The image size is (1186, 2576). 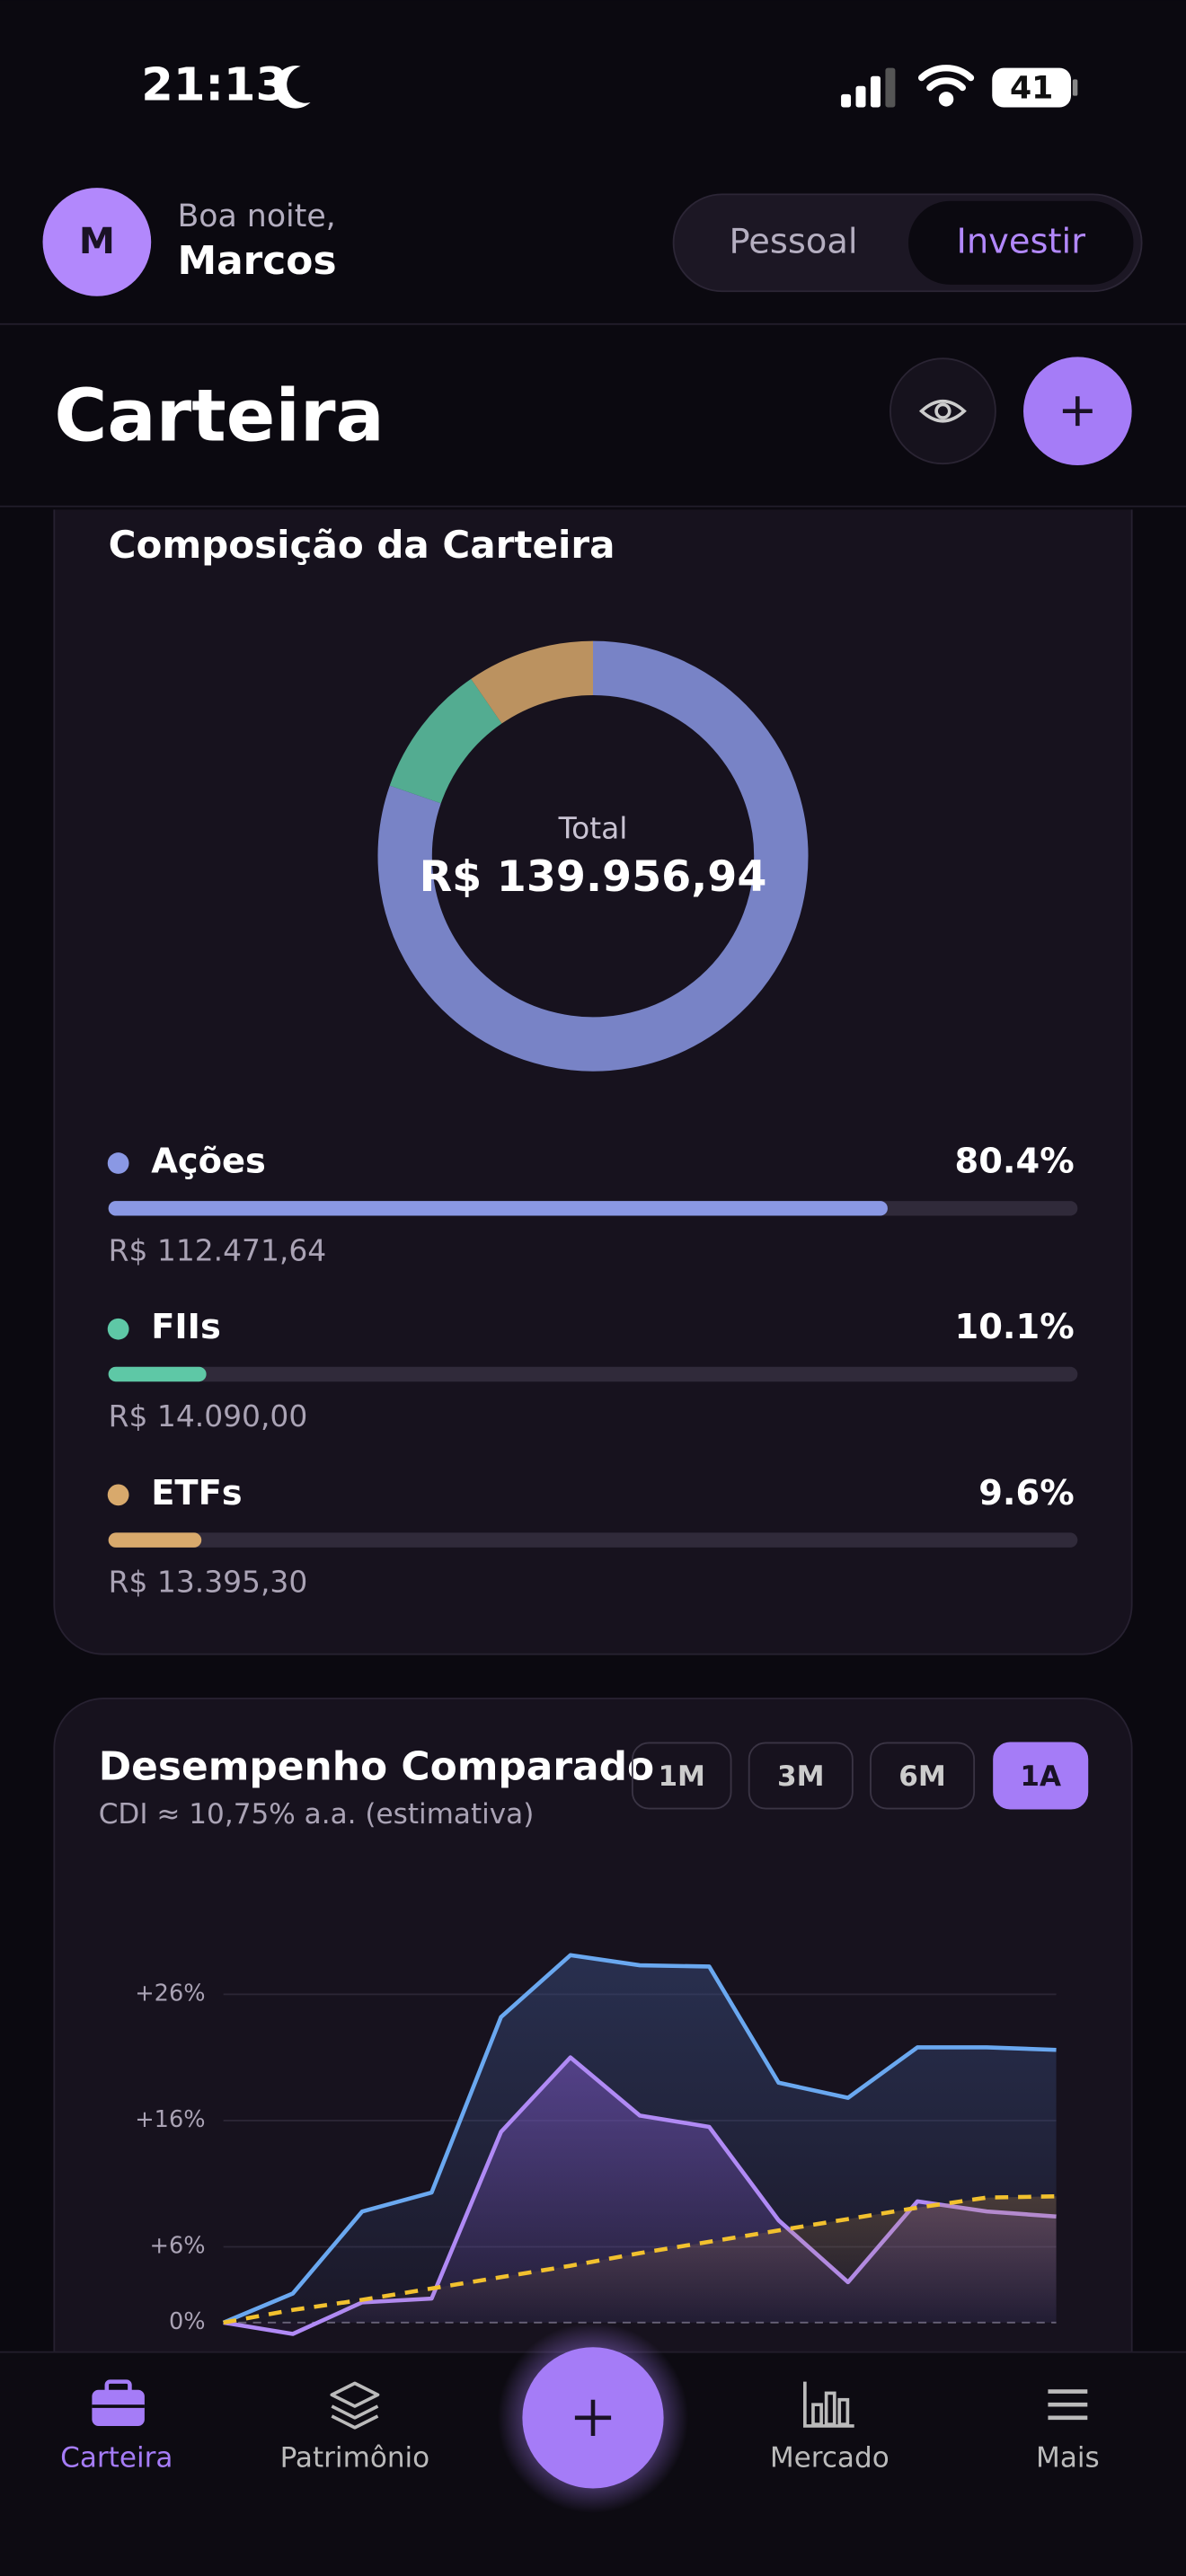 I want to click on y-tick-label: 0%, so click(x=187, y=2321).